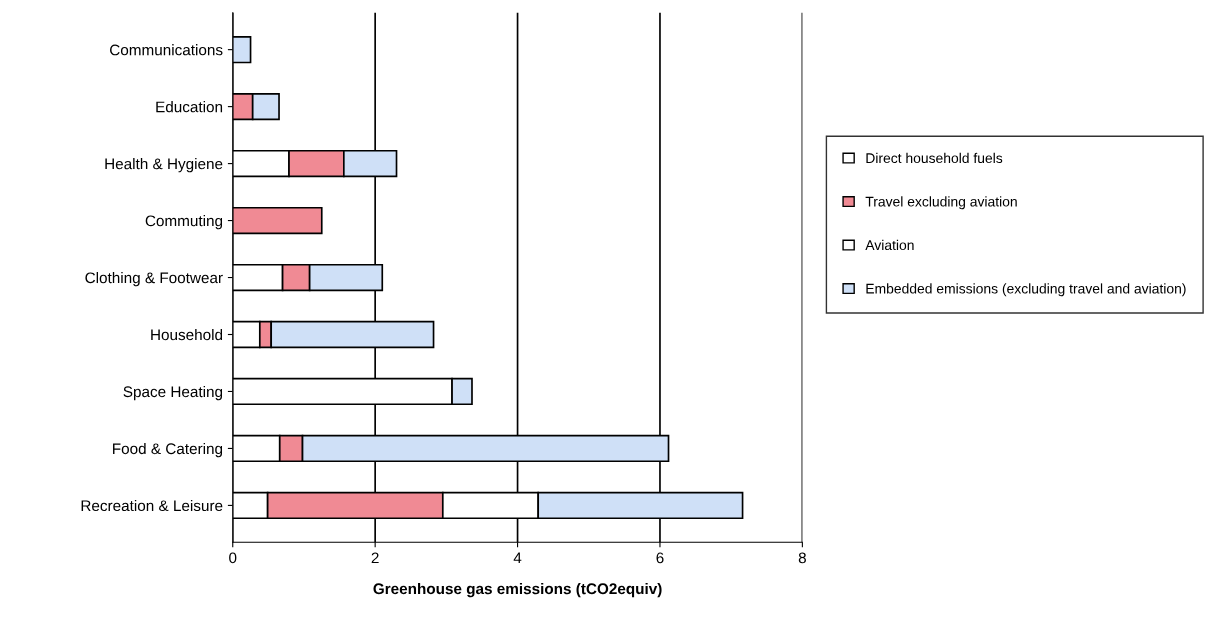  What do you see at coordinates (166, 50) in the screenshot?
I see `y-tick-label: Communications` at bounding box center [166, 50].